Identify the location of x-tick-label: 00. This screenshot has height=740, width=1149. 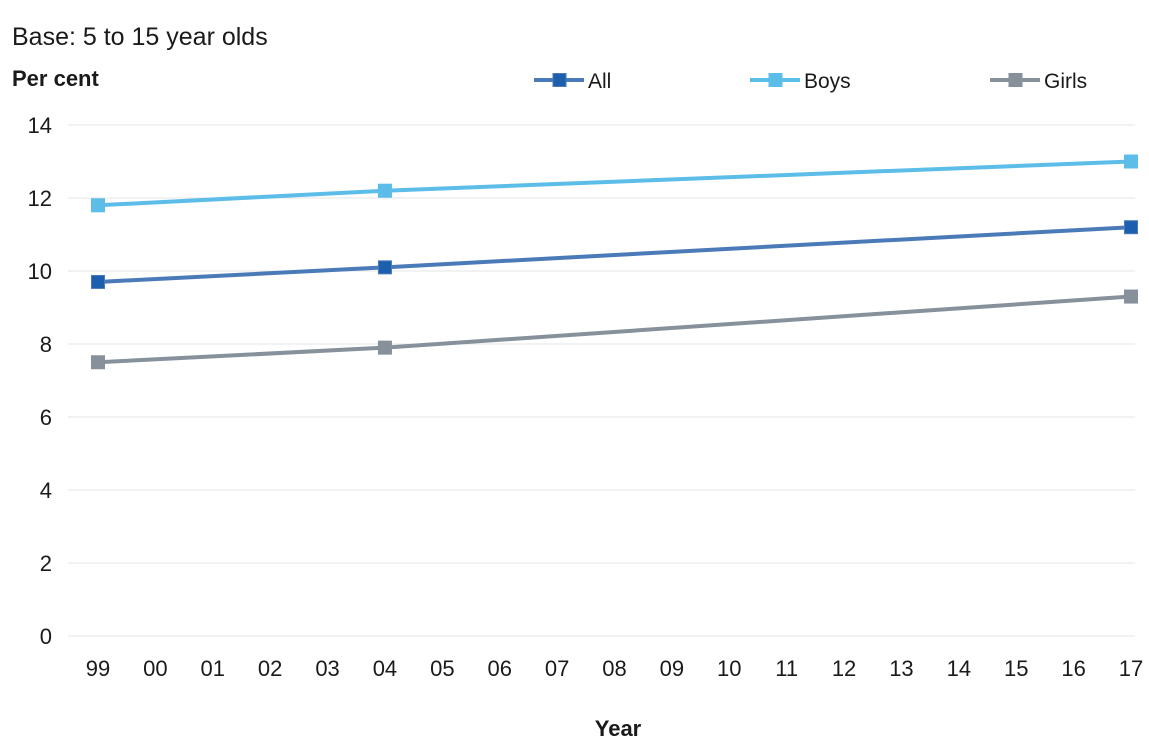
(155, 668).